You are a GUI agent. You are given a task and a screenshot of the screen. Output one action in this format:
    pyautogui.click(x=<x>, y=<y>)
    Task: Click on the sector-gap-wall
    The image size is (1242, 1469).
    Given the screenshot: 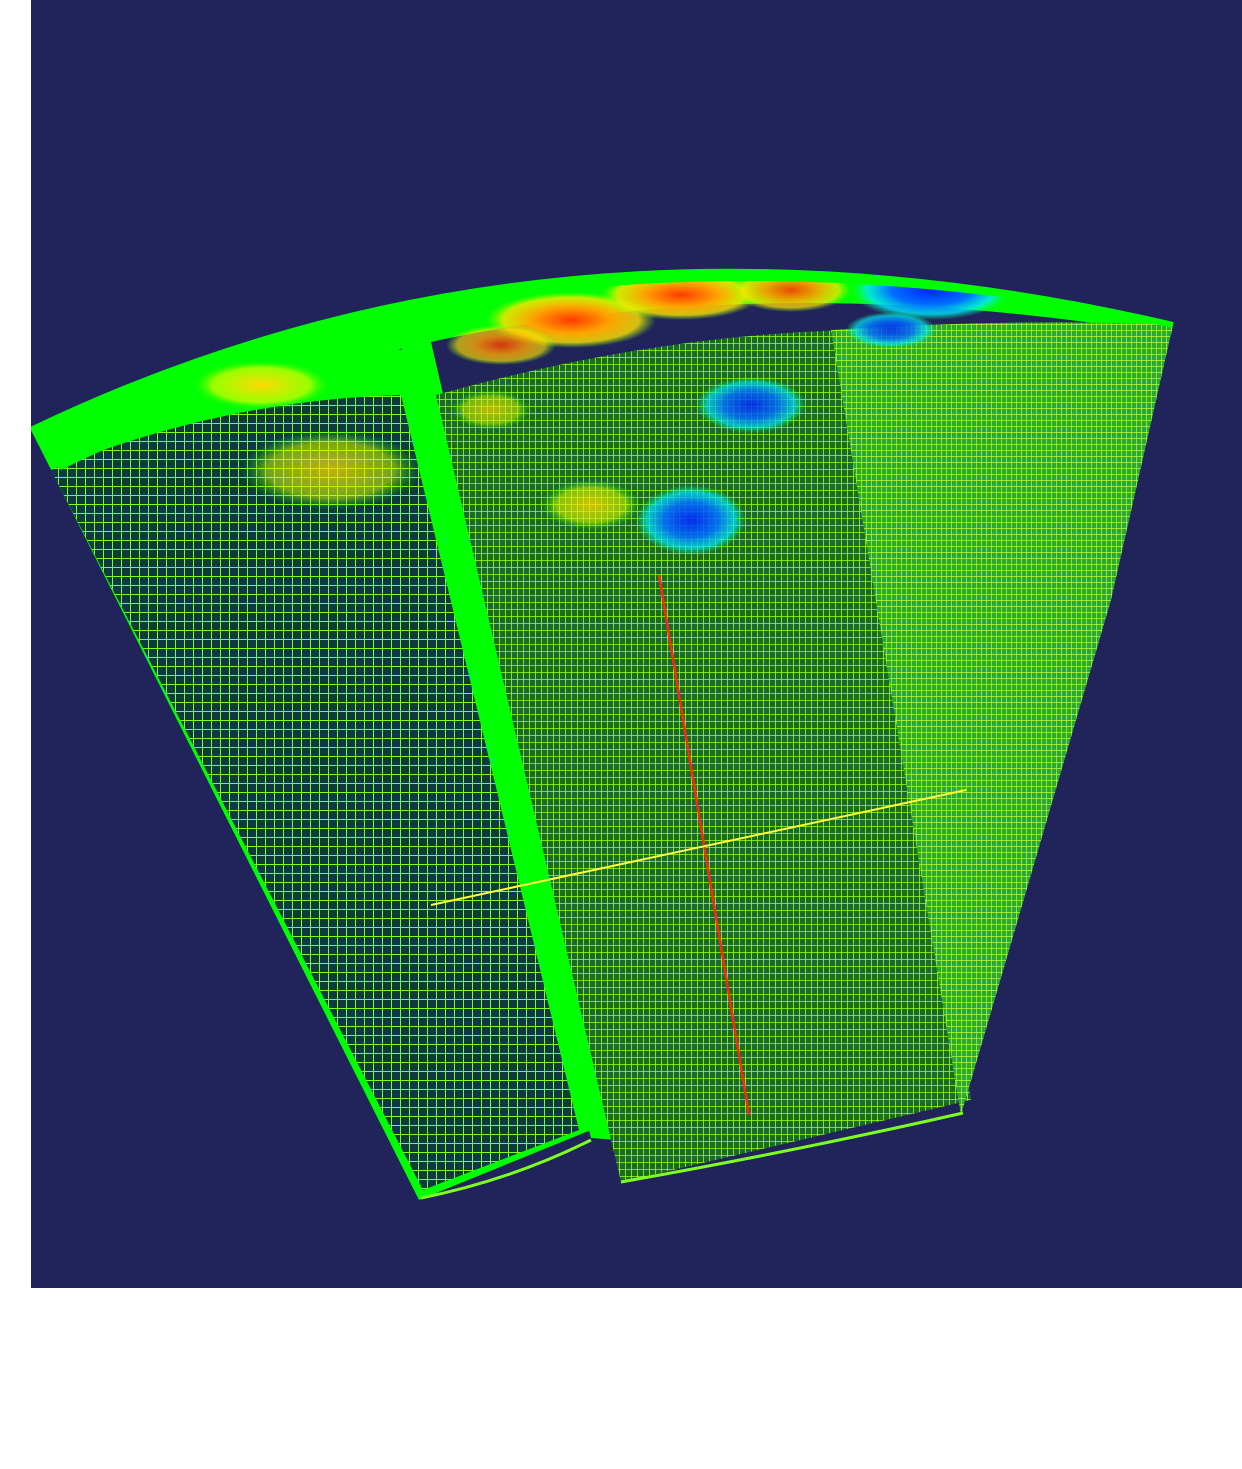 What is the action you would take?
    pyautogui.click(x=508, y=741)
    